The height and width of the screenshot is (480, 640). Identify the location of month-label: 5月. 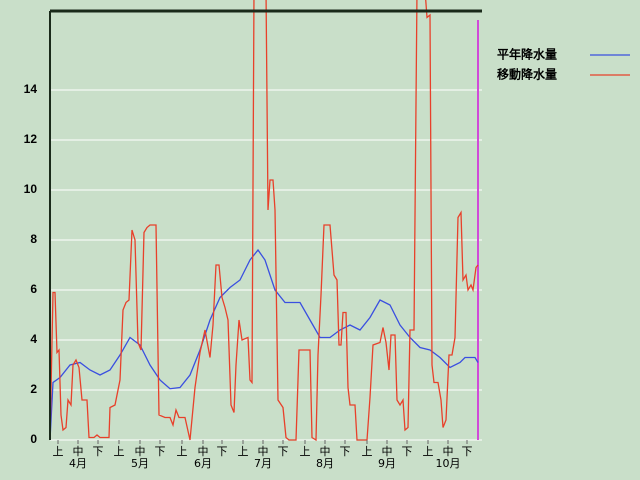
(140, 463).